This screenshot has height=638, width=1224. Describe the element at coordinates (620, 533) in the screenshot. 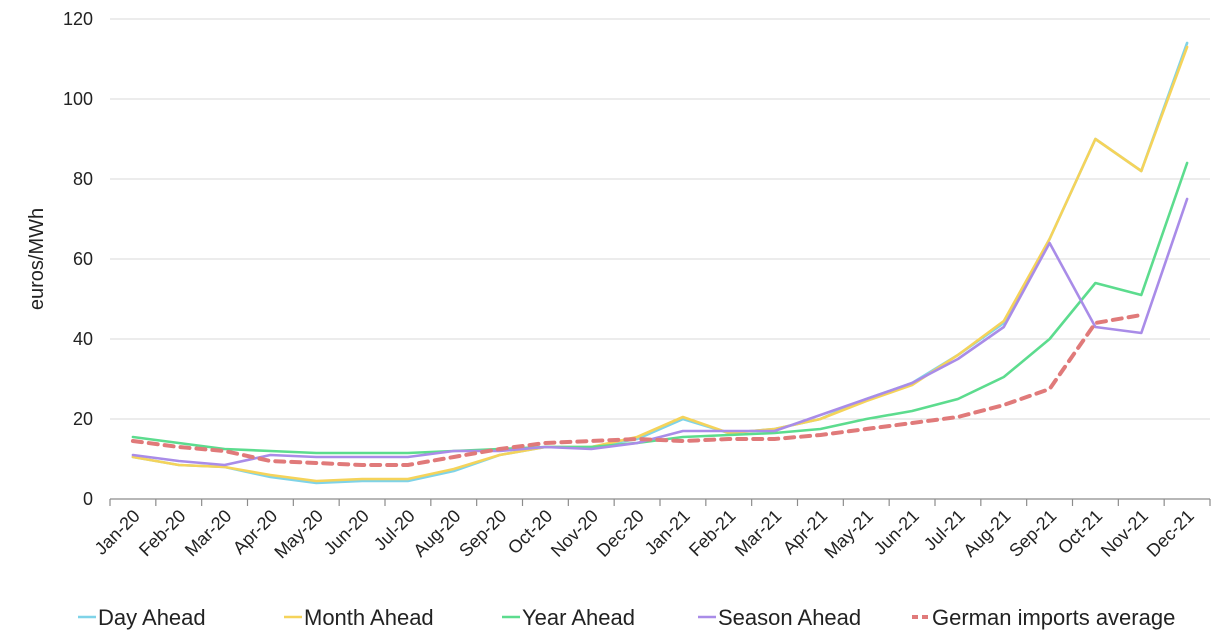

I see `x-tick-label: Dec-20` at that location.